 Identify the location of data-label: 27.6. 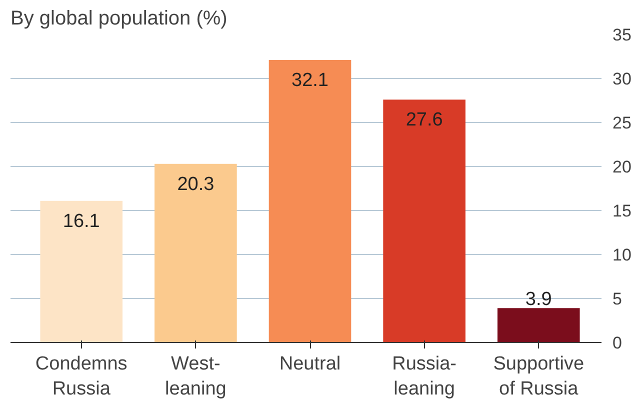
(424, 120).